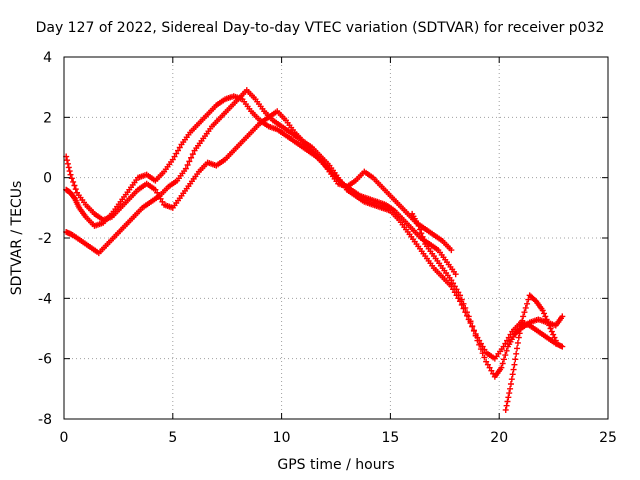  Describe the element at coordinates (608, 438) in the screenshot. I see `x-tick-label: 25` at that location.